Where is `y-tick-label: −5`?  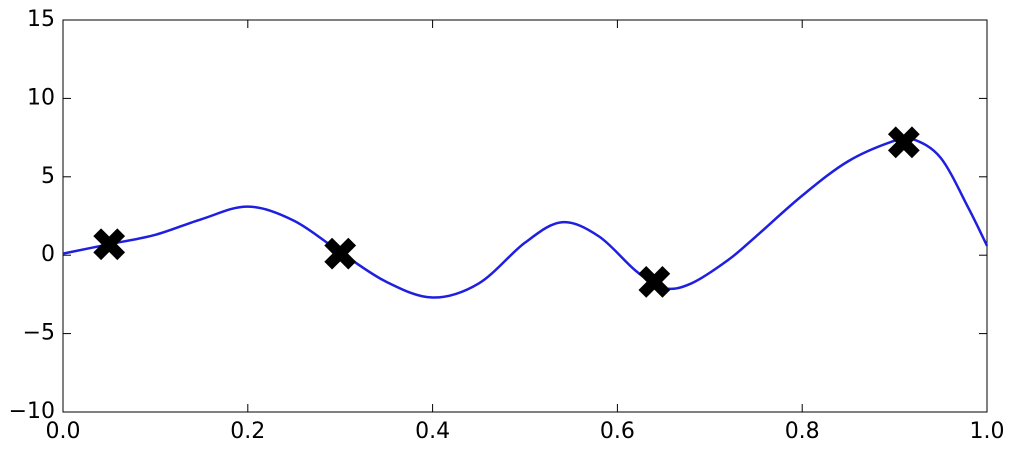 y-tick-label: −5 is located at coordinates (39, 333).